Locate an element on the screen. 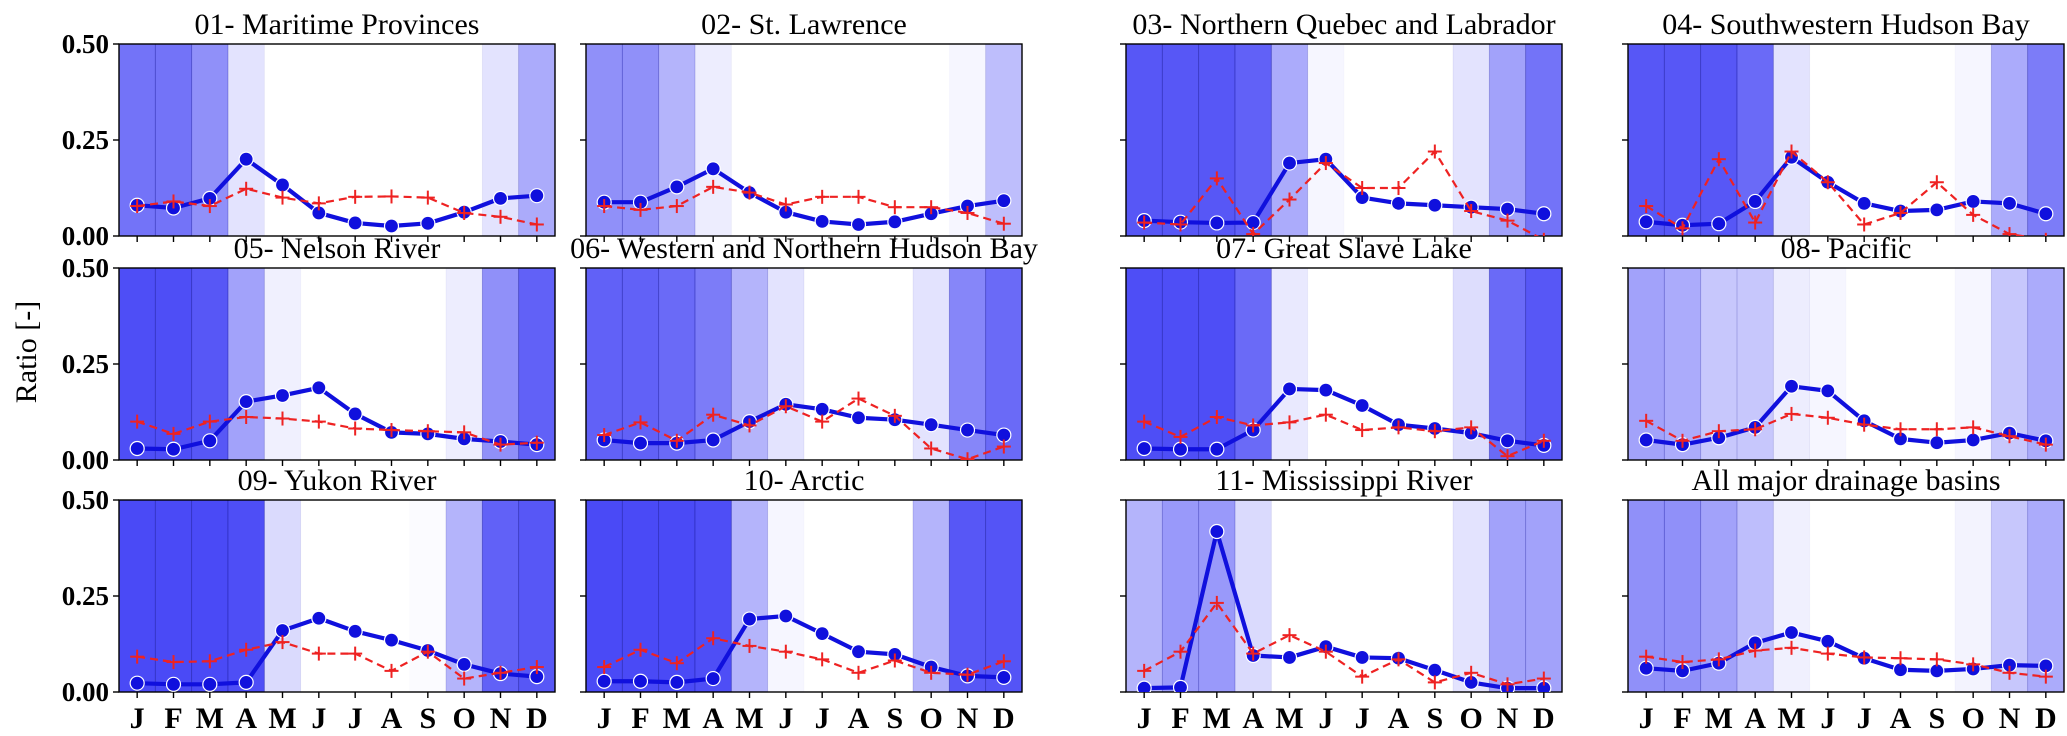 This screenshot has width=2067, height=736. panel-title: 06- Western and Northern Hudson Bay is located at coordinates (804, 248).